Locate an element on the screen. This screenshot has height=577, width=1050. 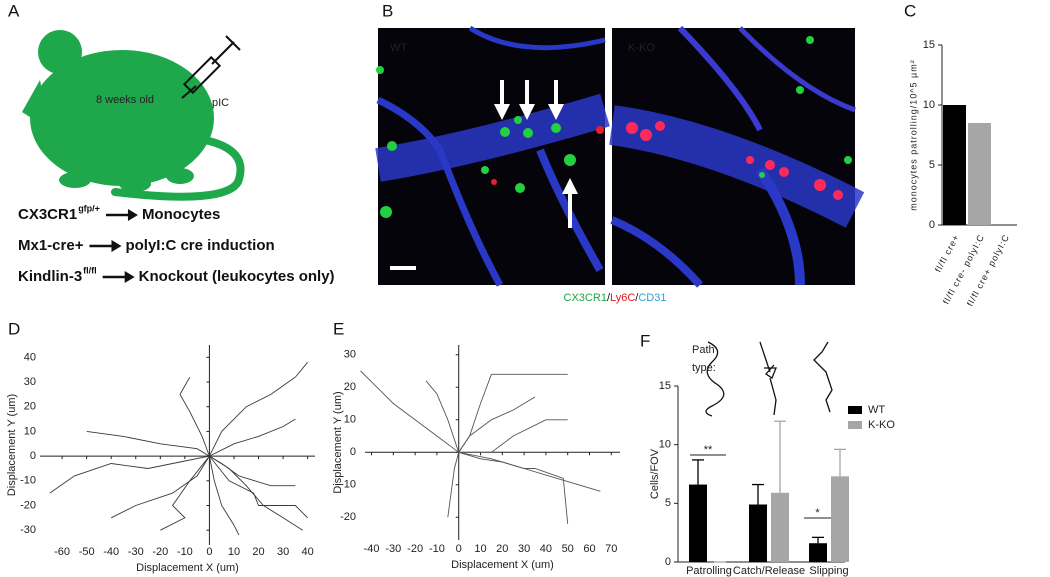
mouse-nose is located at coordinates (36, 105).